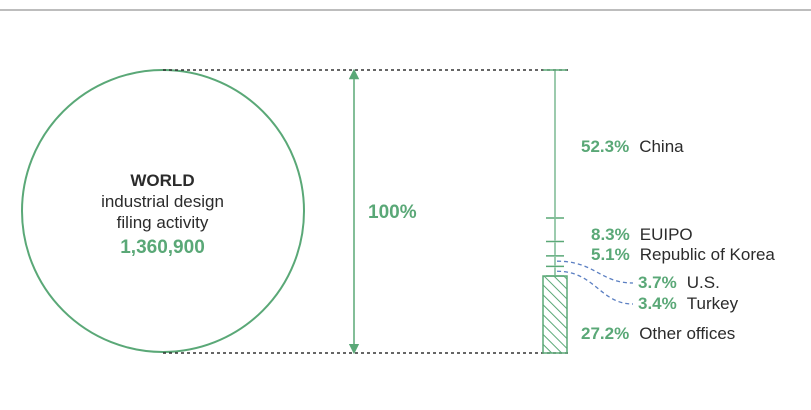 This screenshot has height=410, width=811. What do you see at coordinates (610, 254) in the screenshot?
I see `share-pct: 5.1%` at bounding box center [610, 254].